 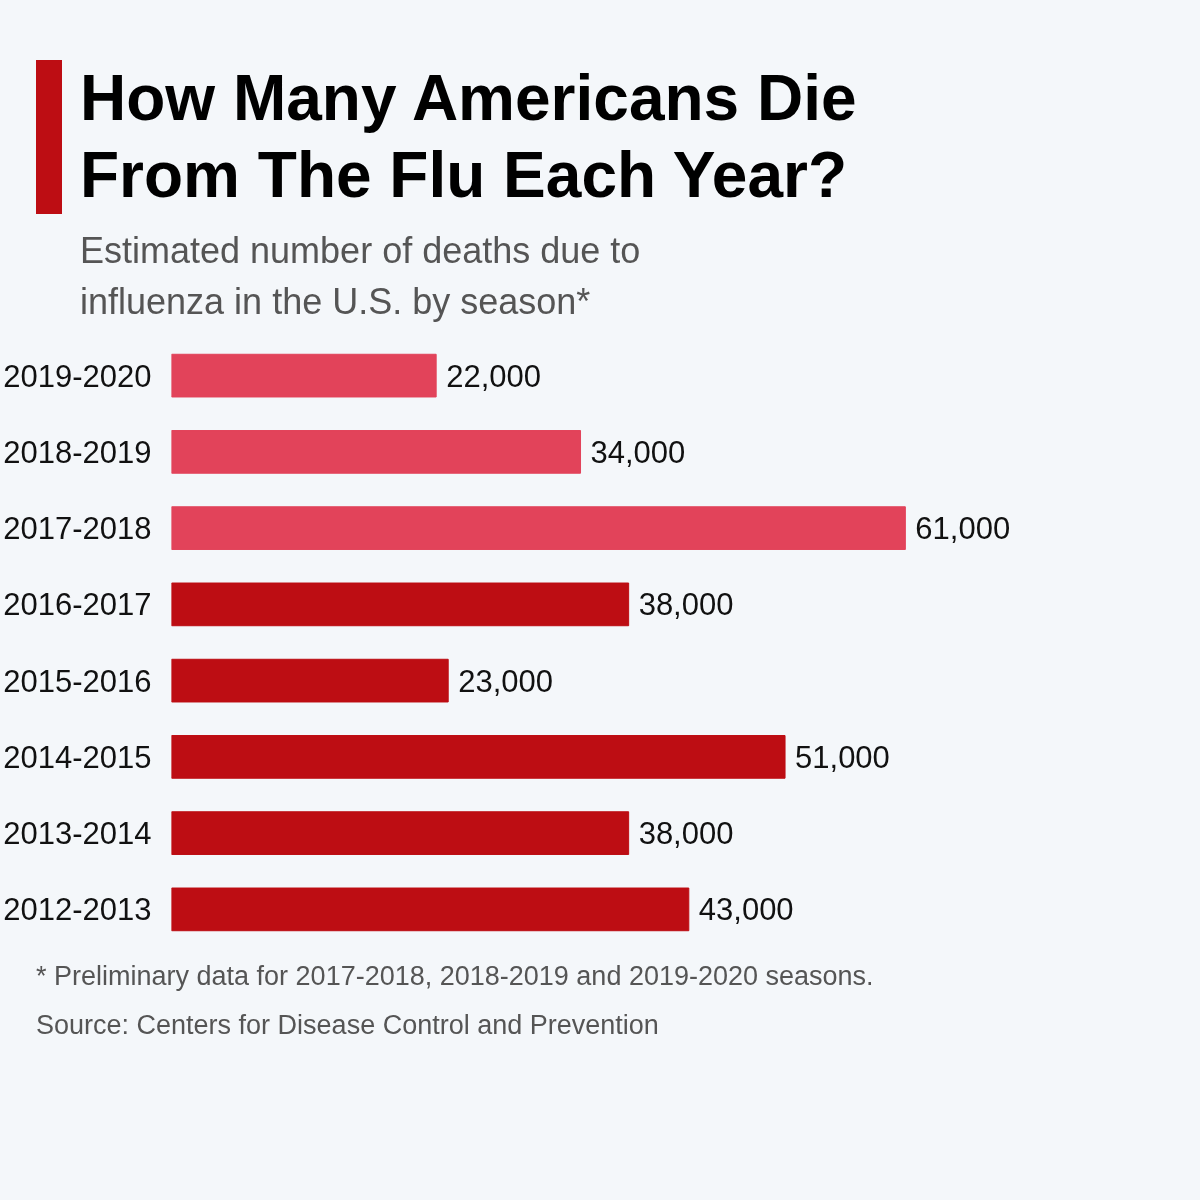 What do you see at coordinates (77, 682) in the screenshot?
I see `y-tick-label: 2015-2016` at bounding box center [77, 682].